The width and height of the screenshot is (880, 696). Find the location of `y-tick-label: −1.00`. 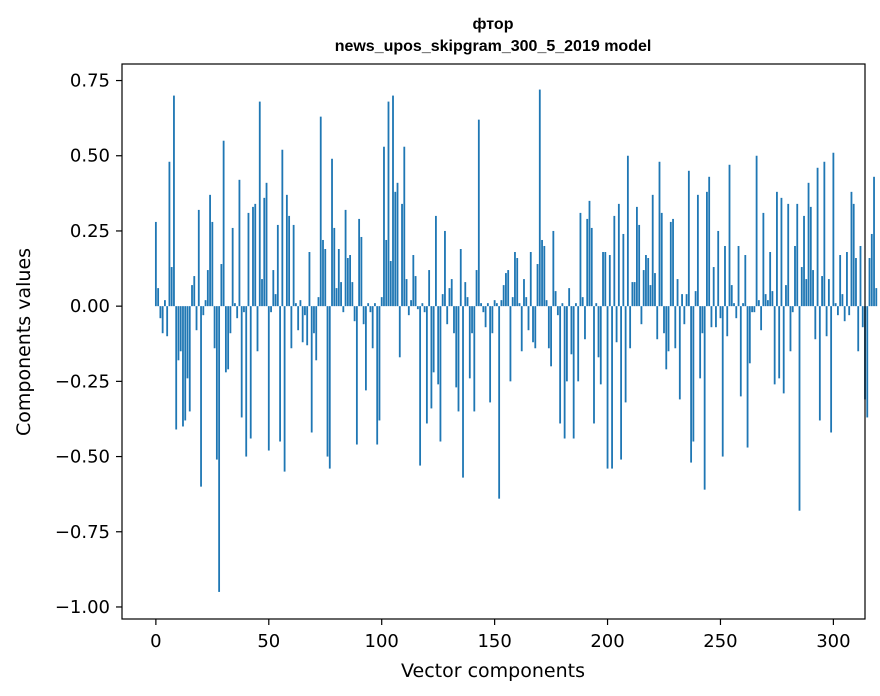

y-tick-label: −1.00 is located at coordinates (82, 607).